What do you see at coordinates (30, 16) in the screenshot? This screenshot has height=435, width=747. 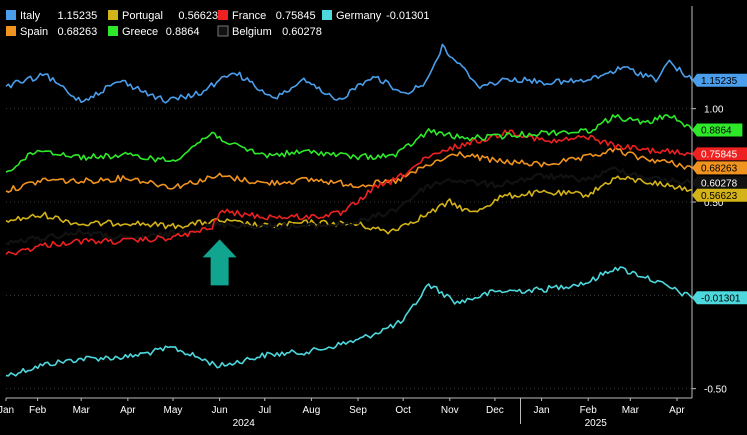 I see `legend-series-name: Italy` at bounding box center [30, 16].